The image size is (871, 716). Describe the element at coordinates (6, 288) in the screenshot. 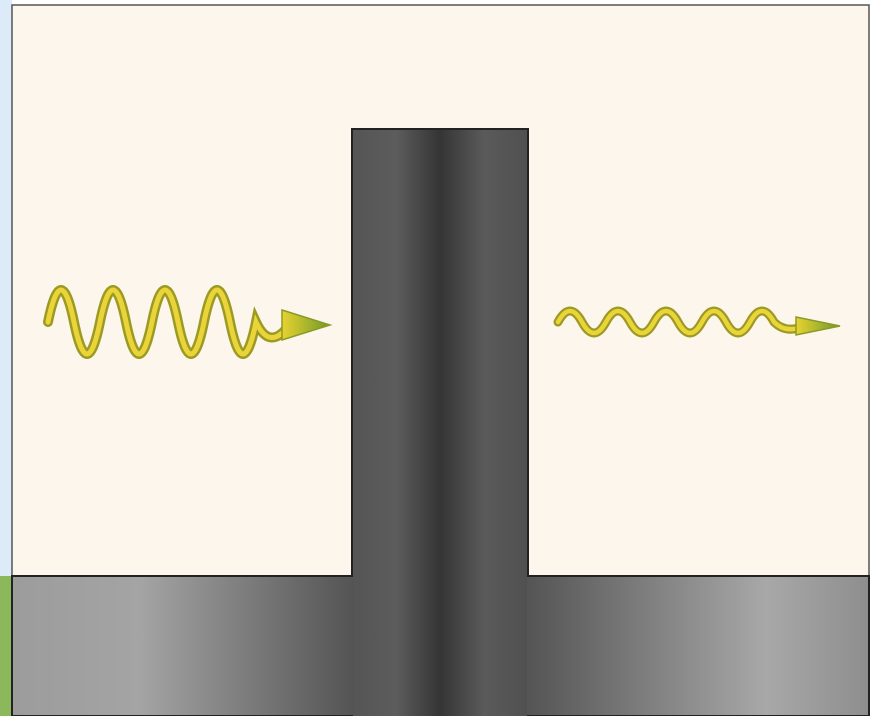

I see `side-strip-blue` at that location.